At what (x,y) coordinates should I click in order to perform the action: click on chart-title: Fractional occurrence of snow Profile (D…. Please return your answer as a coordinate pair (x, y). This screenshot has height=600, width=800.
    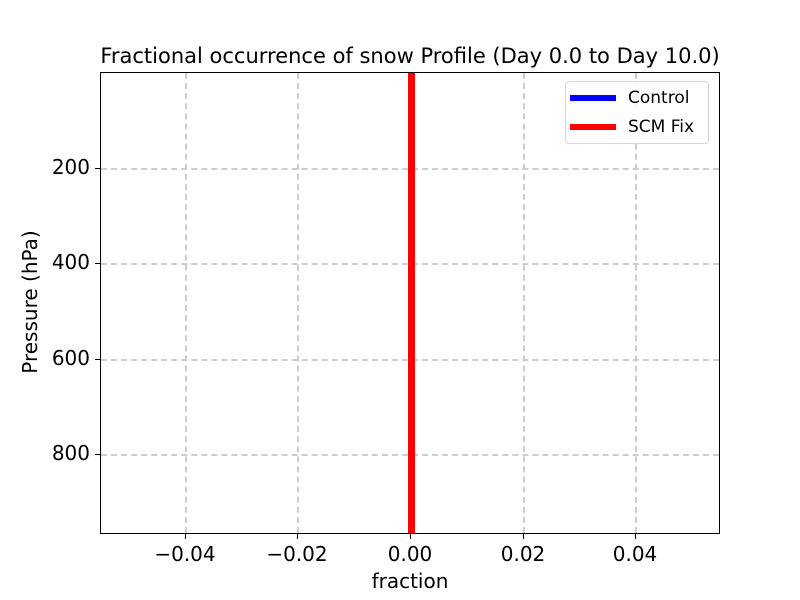
    Looking at the image, I should click on (410, 56).